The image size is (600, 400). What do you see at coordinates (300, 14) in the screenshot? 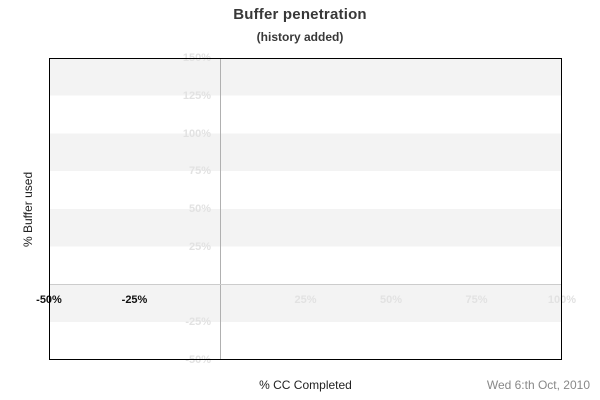
I see `chart-title: Buffer penetration` at bounding box center [300, 14].